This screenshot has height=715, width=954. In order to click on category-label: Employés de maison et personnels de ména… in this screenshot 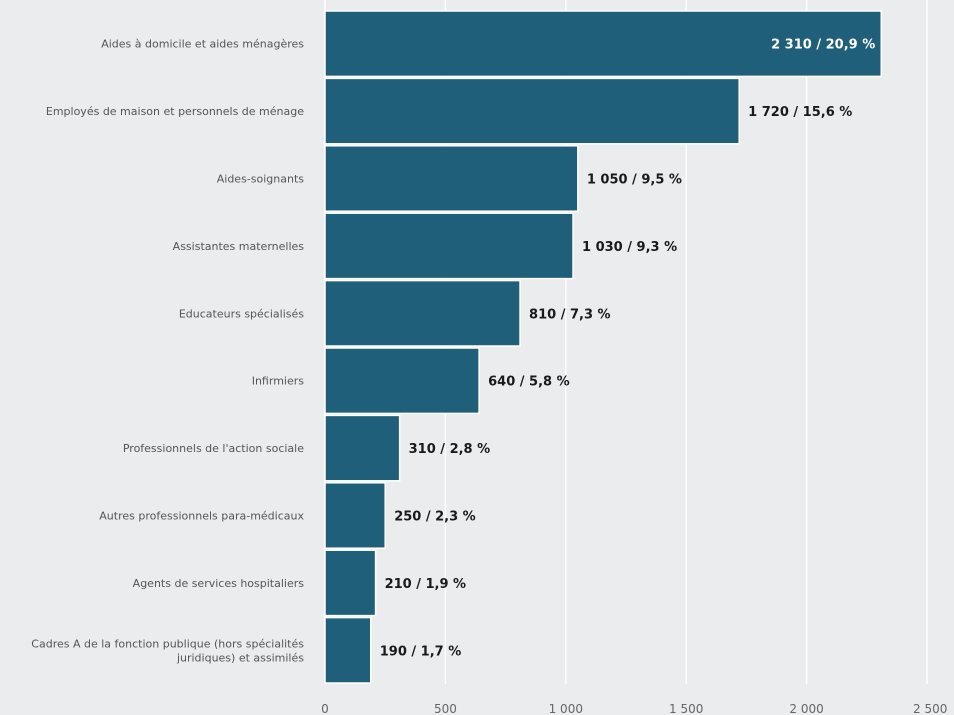, I will do `click(175, 111)`.